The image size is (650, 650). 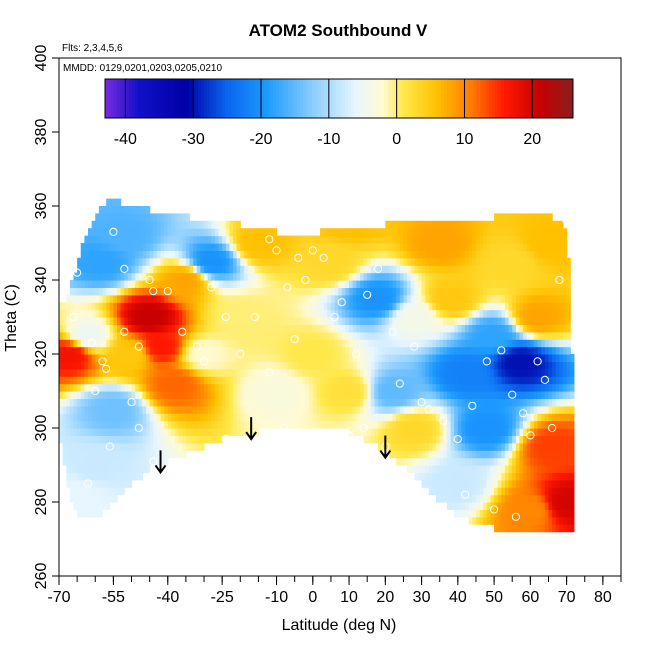 What do you see at coordinates (293, 395) in the screenshot?
I see `heatmap-cell-2073` at bounding box center [293, 395].